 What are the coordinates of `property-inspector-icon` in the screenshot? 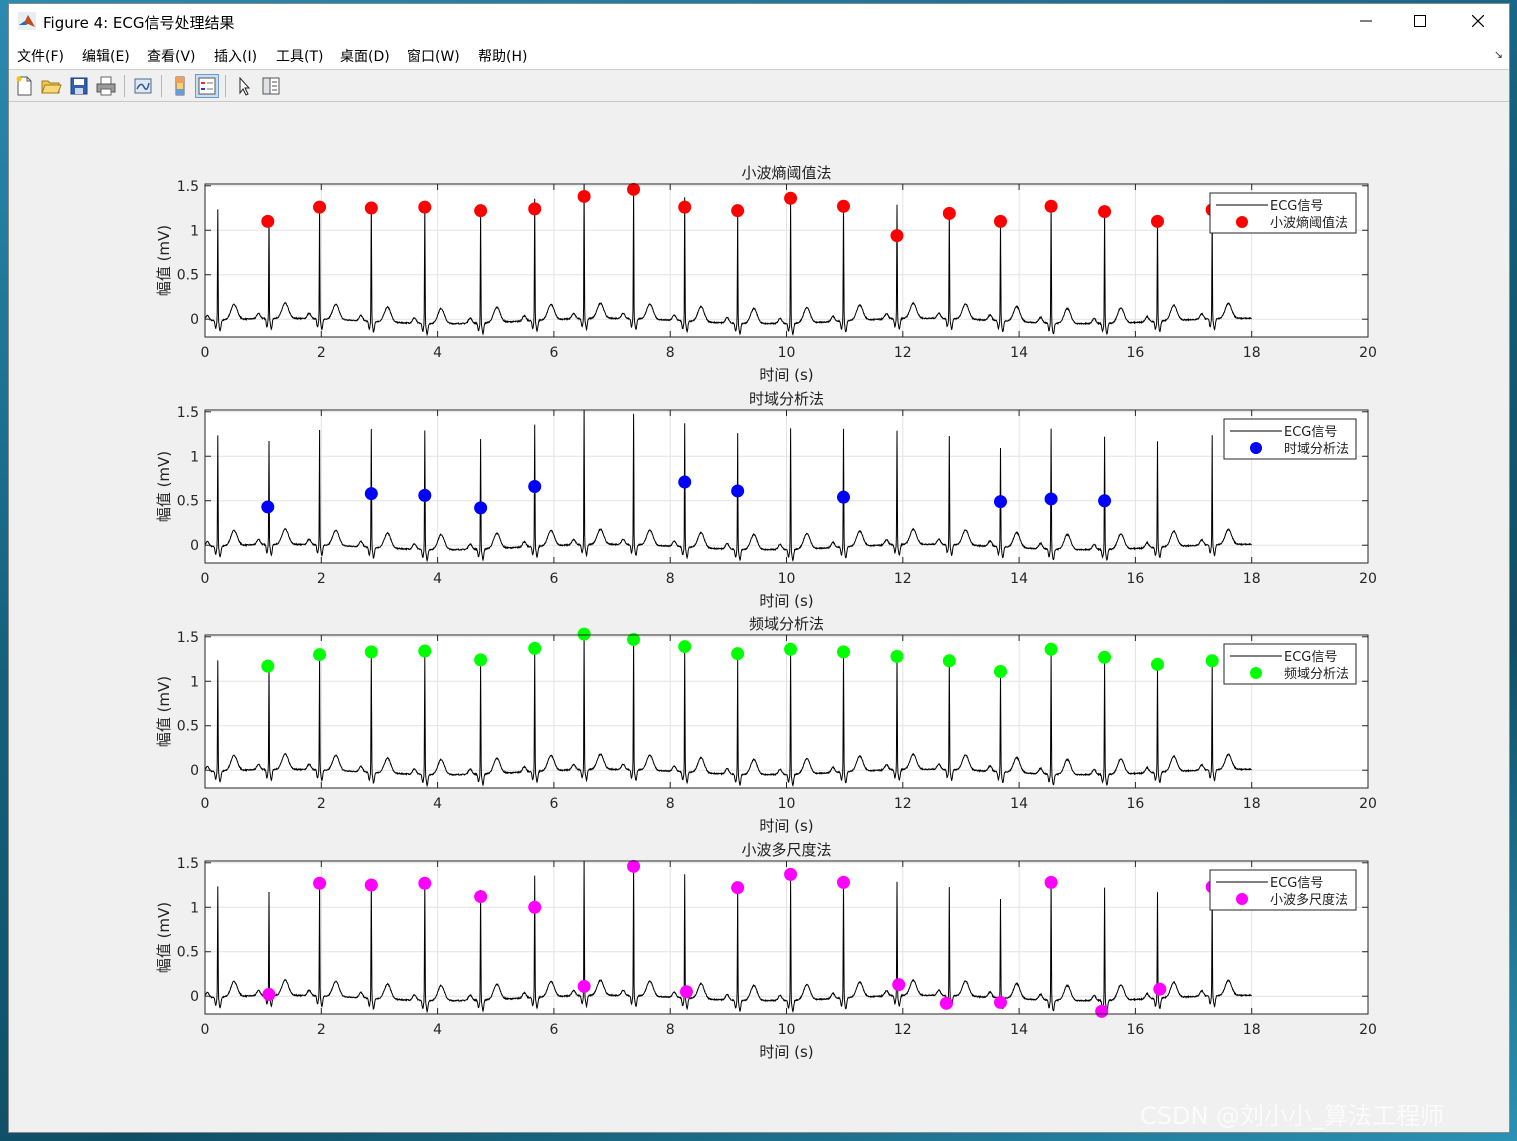 It's located at (271, 86).